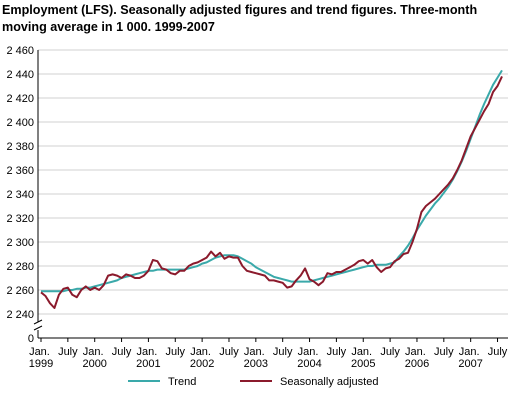 This screenshot has height=396, width=511. I want to click on x-tick-label: Jan. 2002, so click(202, 358).